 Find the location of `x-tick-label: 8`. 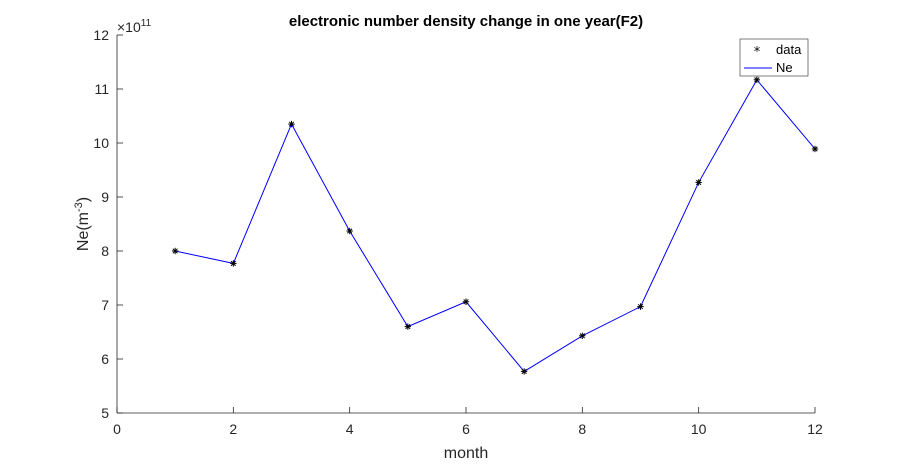

x-tick-label: 8 is located at coordinates (582, 429).